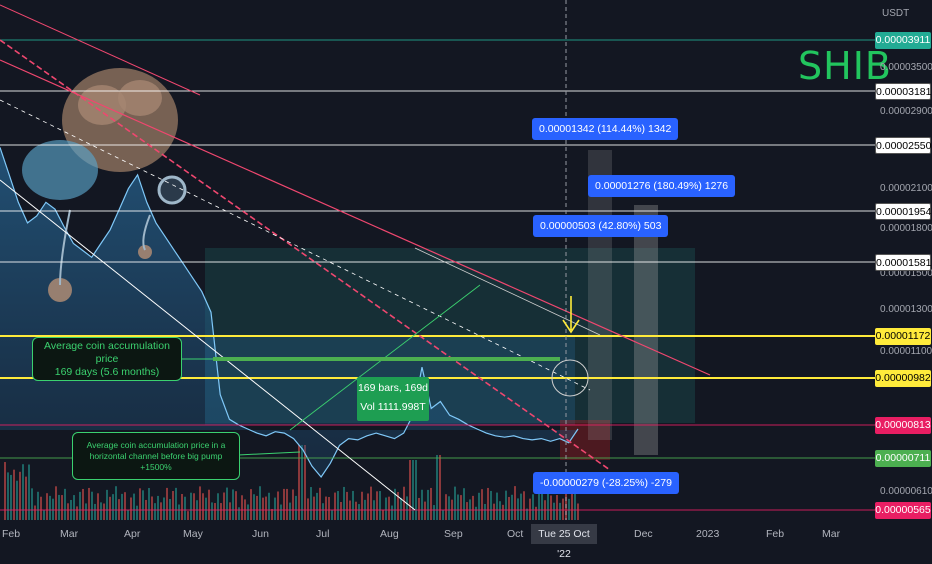  What do you see at coordinates (662, 186) in the screenshot?
I see `measure-label-2: 0.00001276 (180.49%) 1276` at bounding box center [662, 186].